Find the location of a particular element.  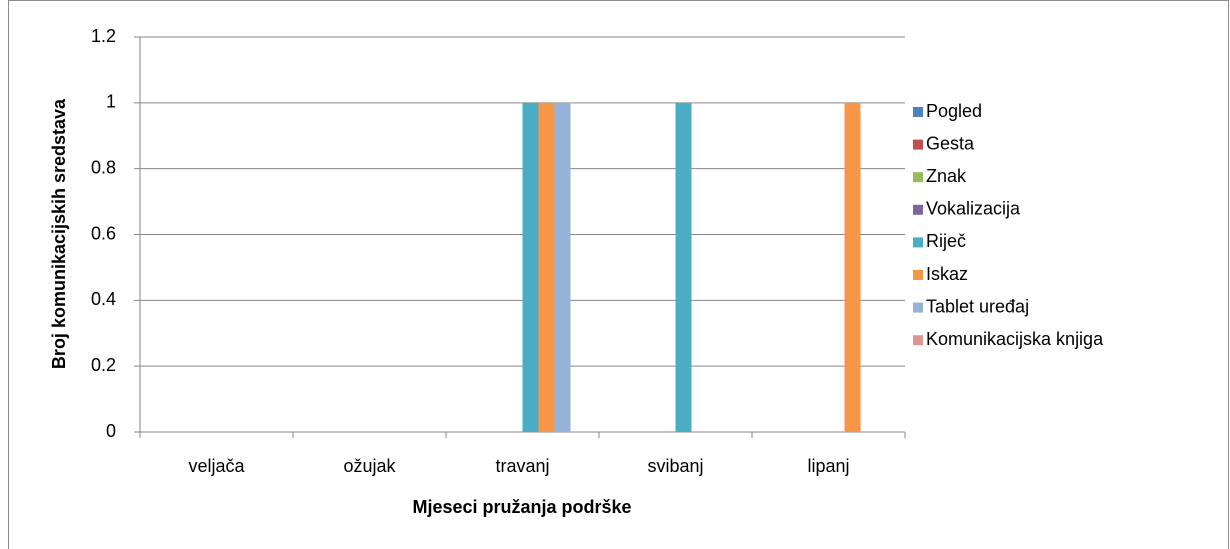

legend-label: Komunikacijska knjiga is located at coordinates (1015, 339).